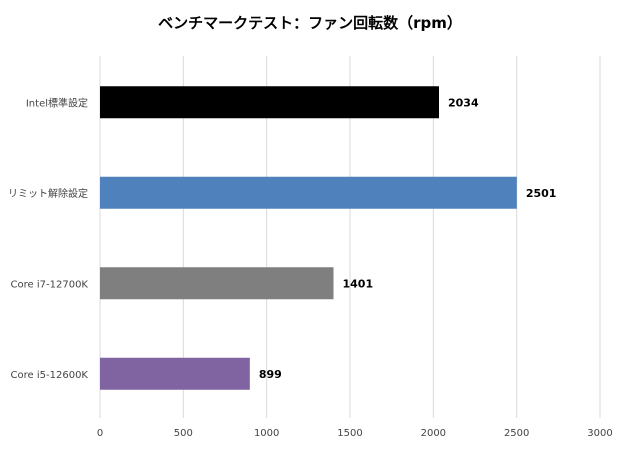 Image resolution: width=620 pixels, height=450 pixels. Describe the element at coordinates (516, 433) in the screenshot. I see `x-tick-label: 2500` at that location.